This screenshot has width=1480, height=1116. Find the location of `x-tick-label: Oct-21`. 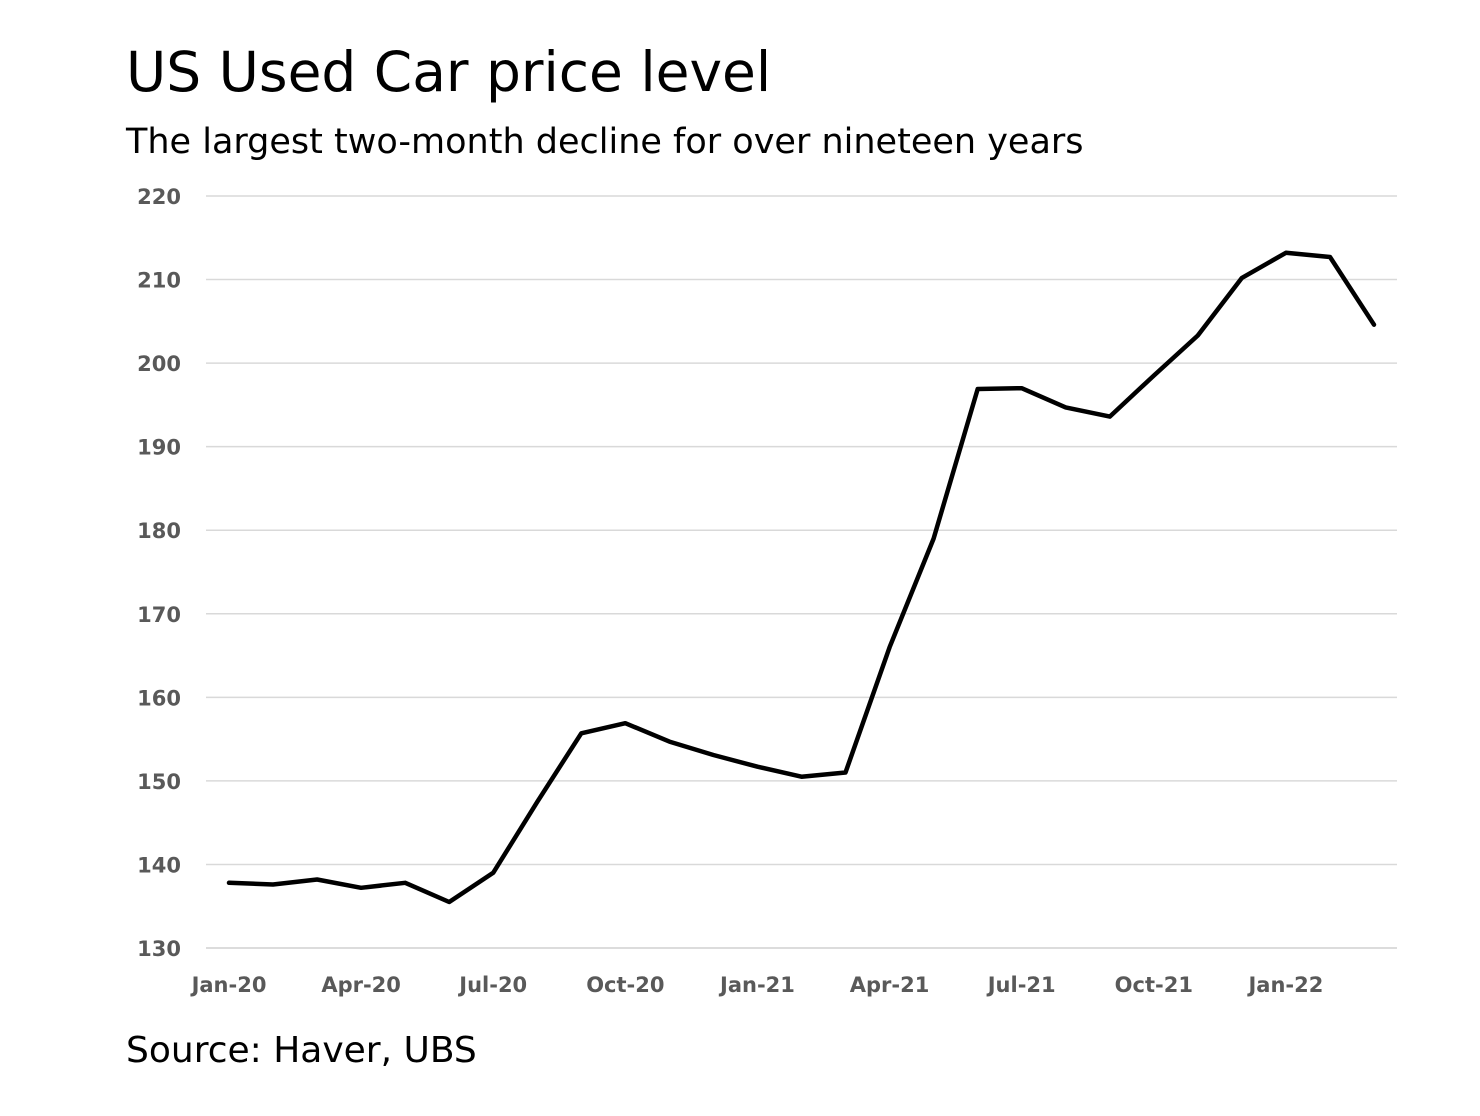

x-tick-label: Oct-21 is located at coordinates (1154, 985).